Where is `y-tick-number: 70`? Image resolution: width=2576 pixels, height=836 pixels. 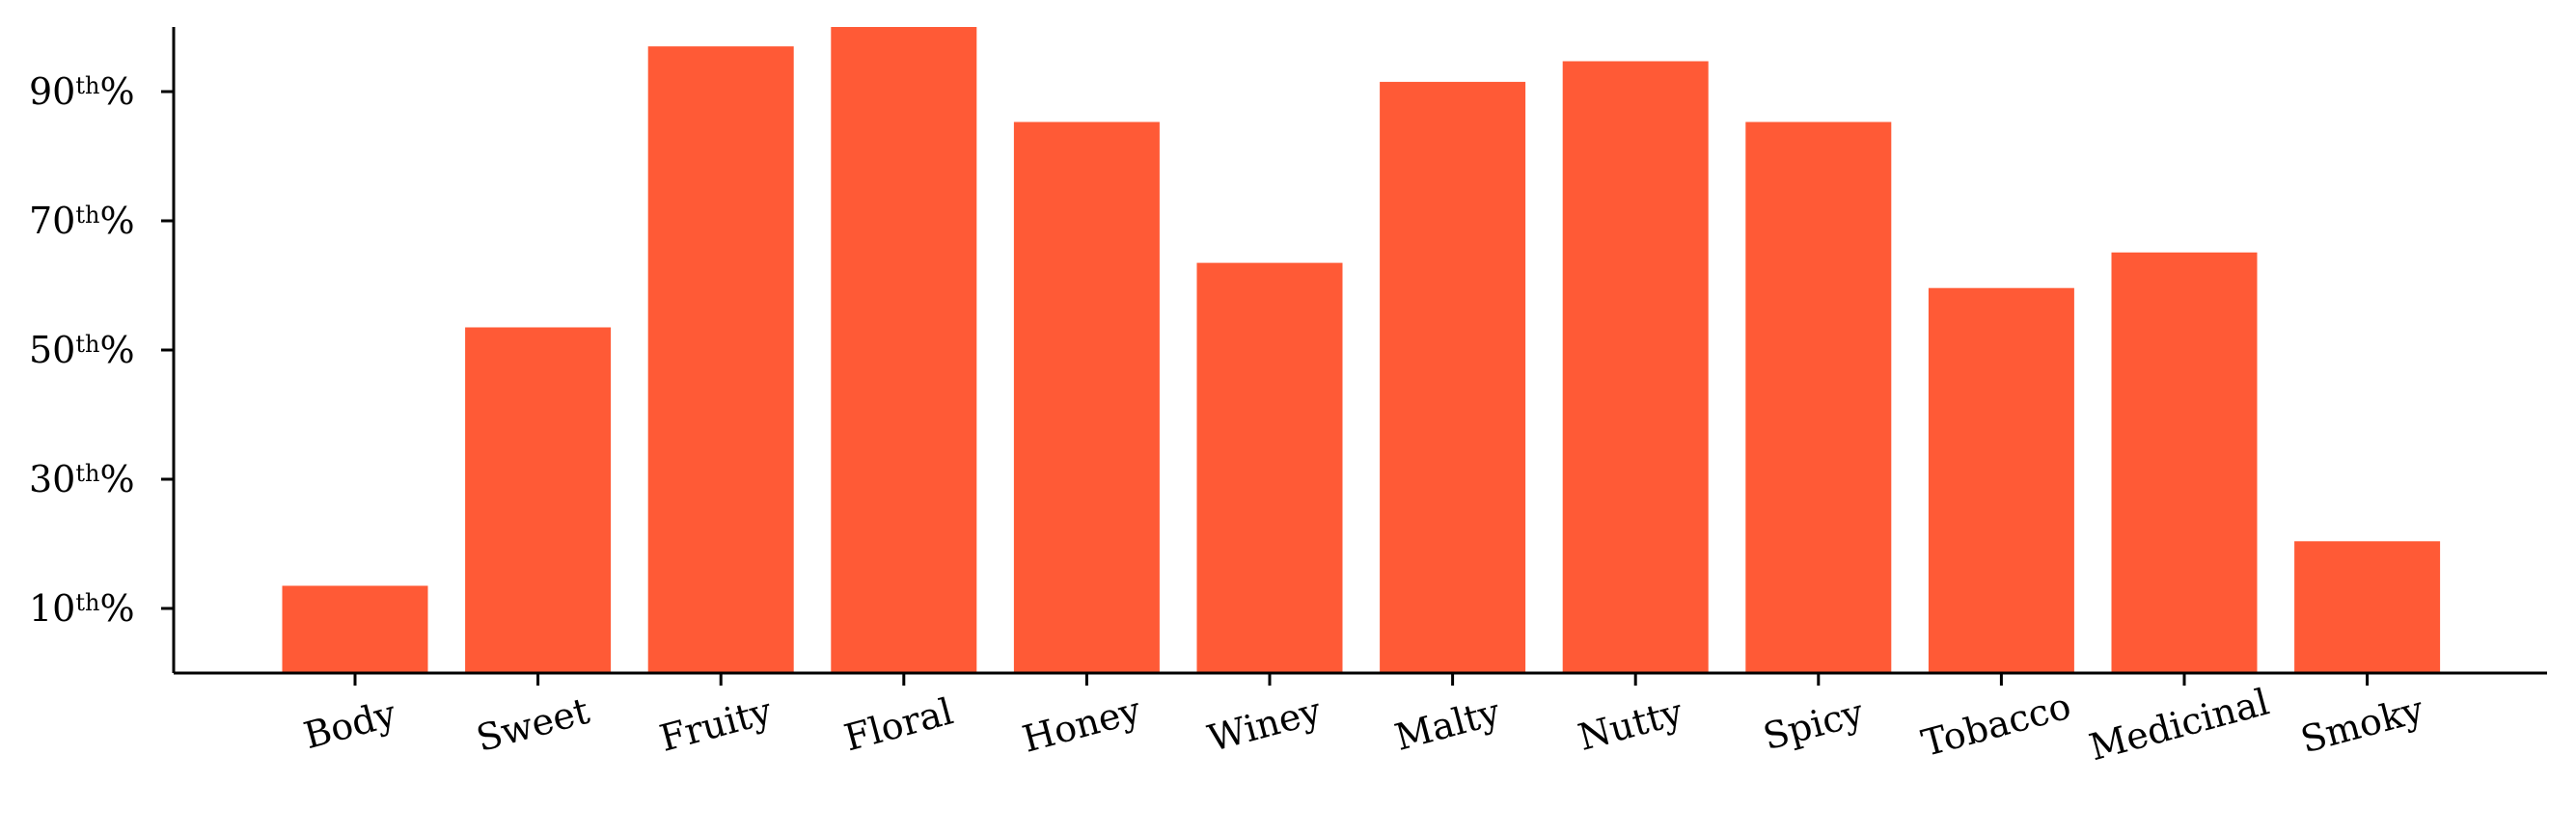 y-tick-number: 70 is located at coordinates (52, 221).